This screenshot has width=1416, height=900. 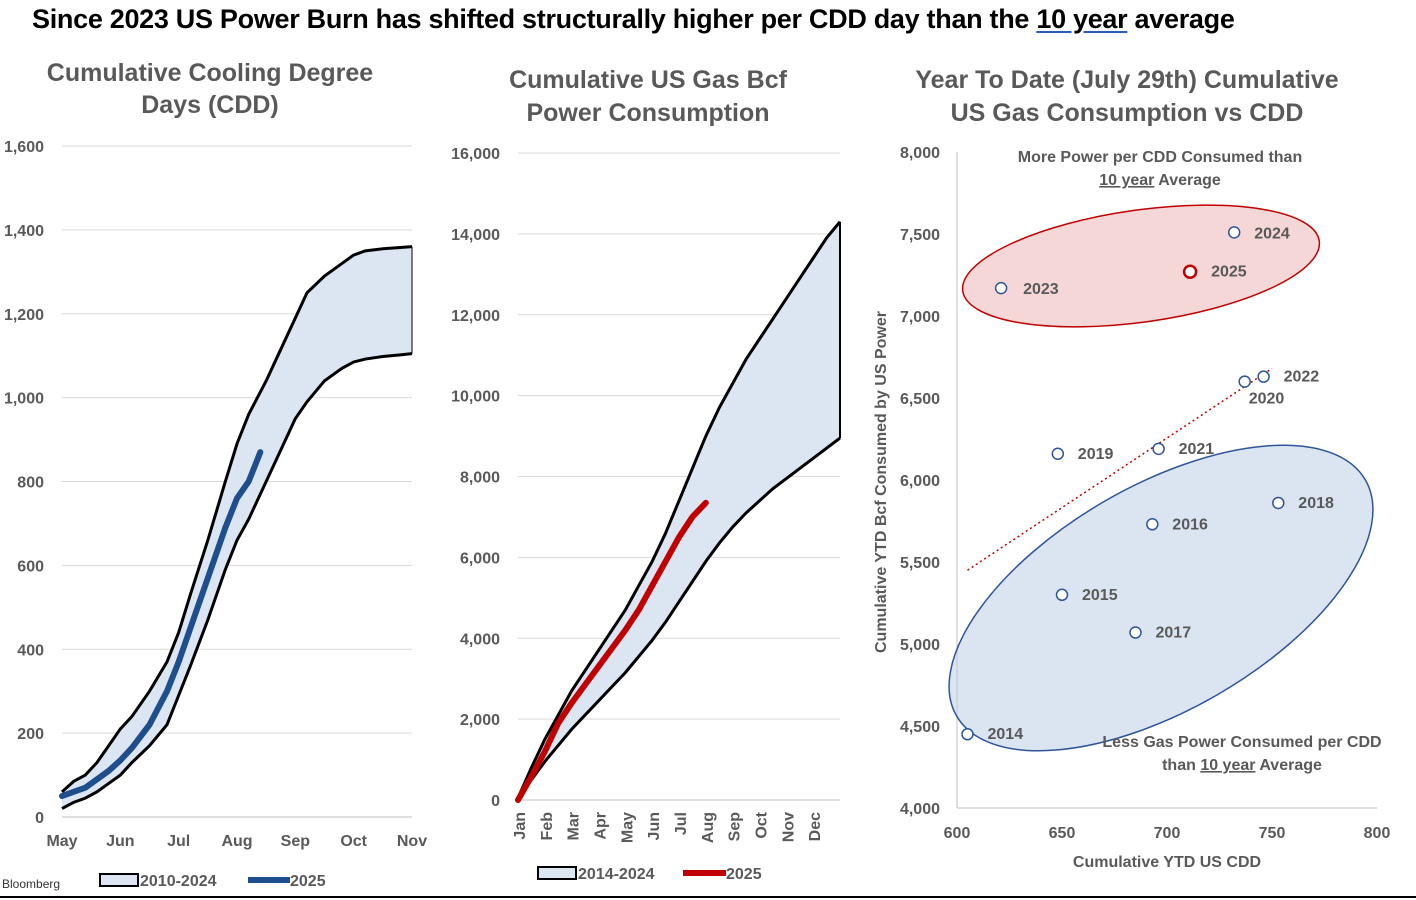 What do you see at coordinates (1174, 633) in the screenshot?
I see `scatter-point-label: 2017` at bounding box center [1174, 633].